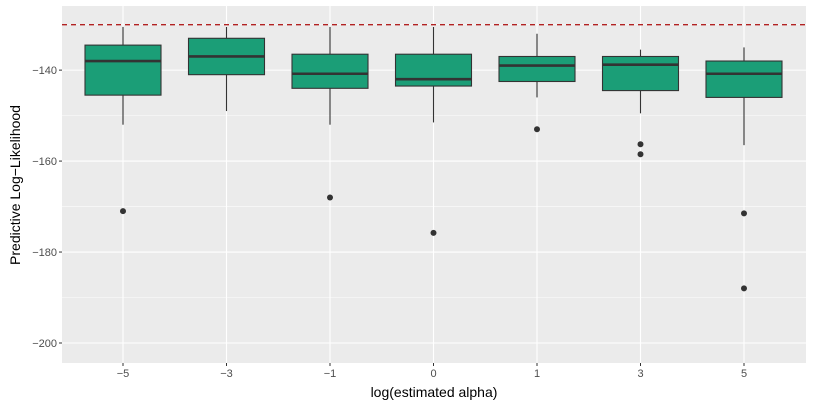 This screenshot has height=407, width=814. I want to click on x-tick-label: −1, so click(330, 374).